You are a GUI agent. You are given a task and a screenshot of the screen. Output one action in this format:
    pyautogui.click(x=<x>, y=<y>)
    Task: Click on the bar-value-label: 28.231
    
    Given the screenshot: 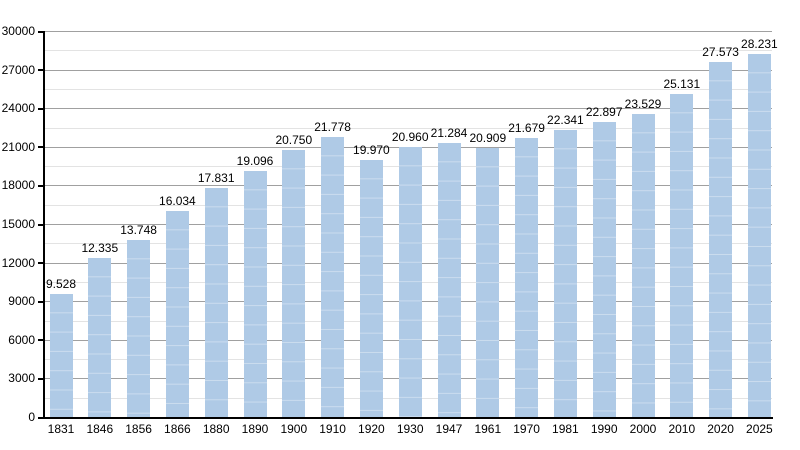 What is the action you would take?
    pyautogui.click(x=759, y=43)
    